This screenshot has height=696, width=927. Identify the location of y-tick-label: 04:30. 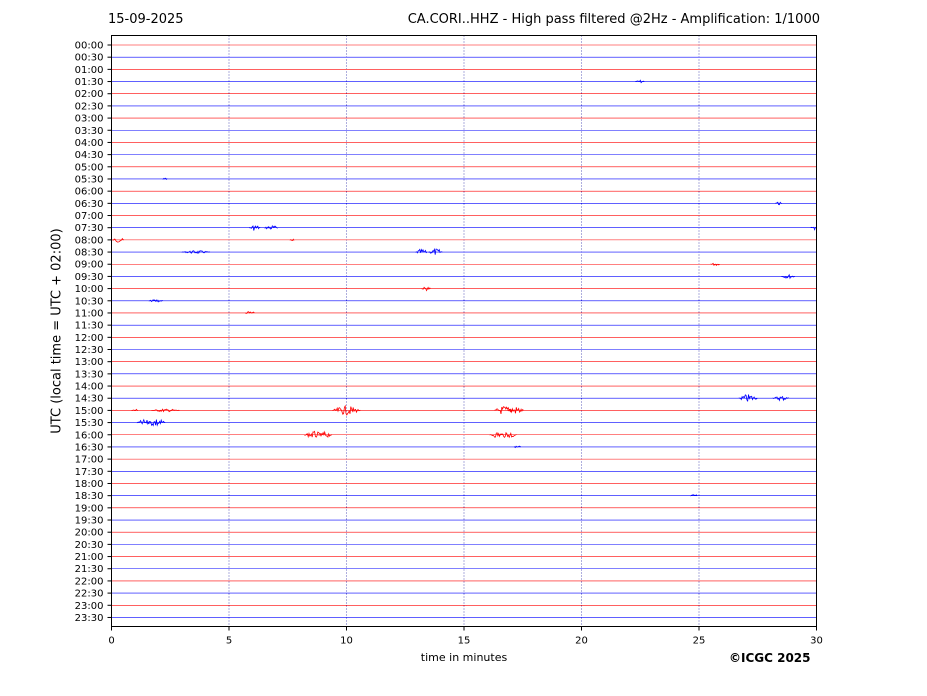
(89, 155).